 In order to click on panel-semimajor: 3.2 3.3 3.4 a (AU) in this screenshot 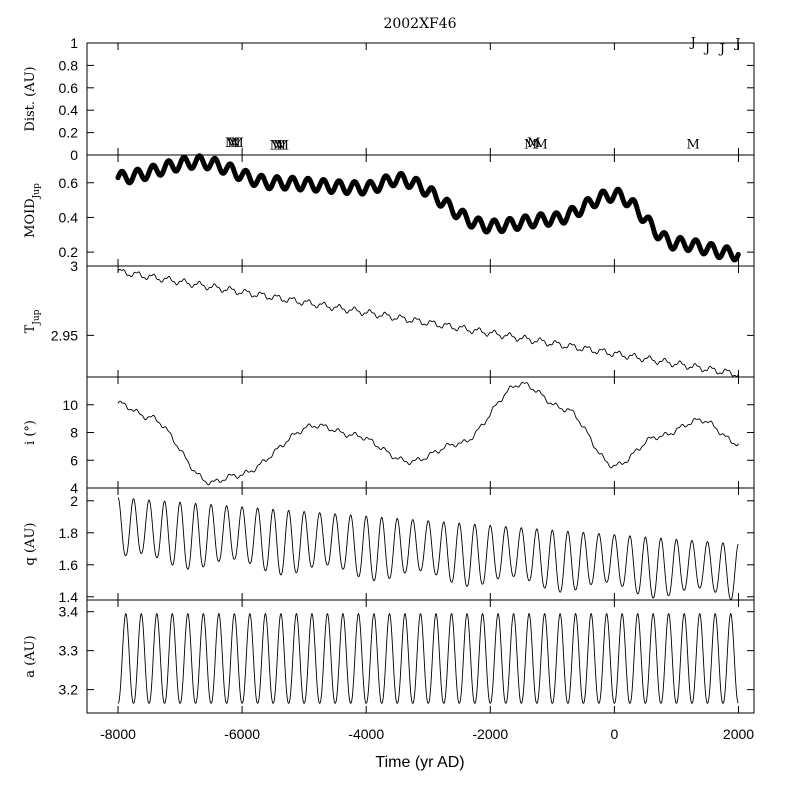, I will do `click(389, 656)`.